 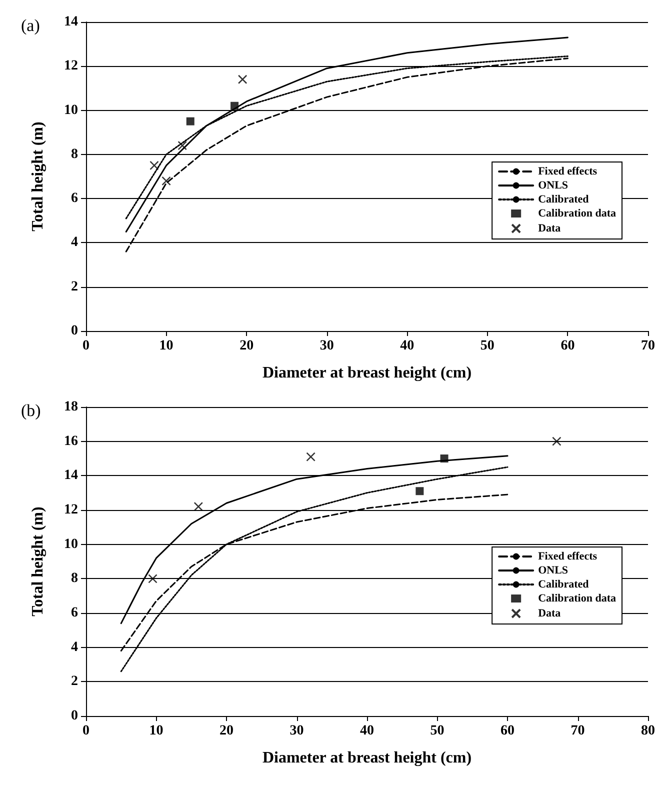 I want to click on x-tick-label: 80, so click(x=648, y=731).